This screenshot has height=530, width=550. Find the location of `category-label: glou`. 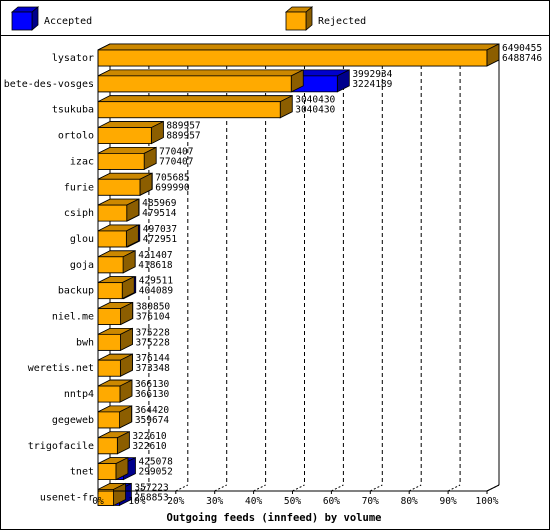

category-label: glou is located at coordinates (82, 239).